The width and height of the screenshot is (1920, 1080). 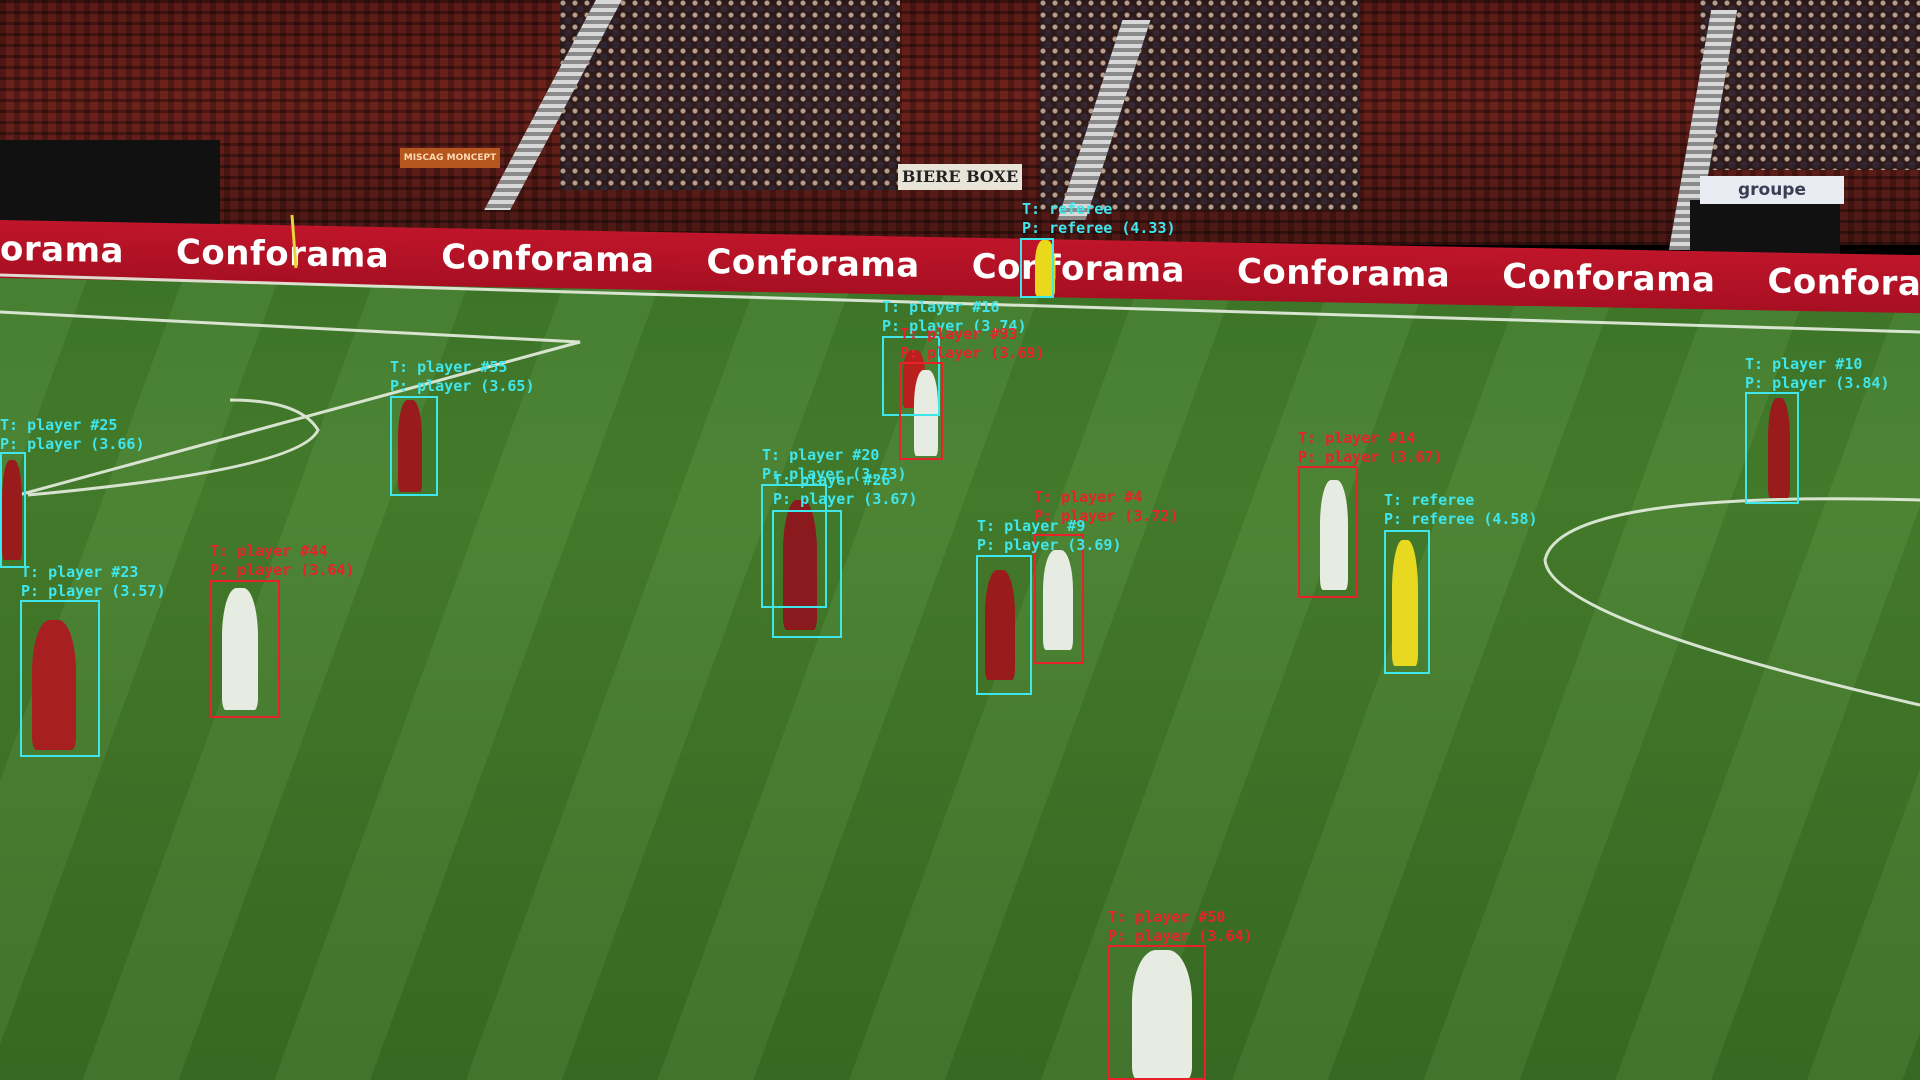 I want to click on label-t: T: player #10, so click(x=1804, y=364).